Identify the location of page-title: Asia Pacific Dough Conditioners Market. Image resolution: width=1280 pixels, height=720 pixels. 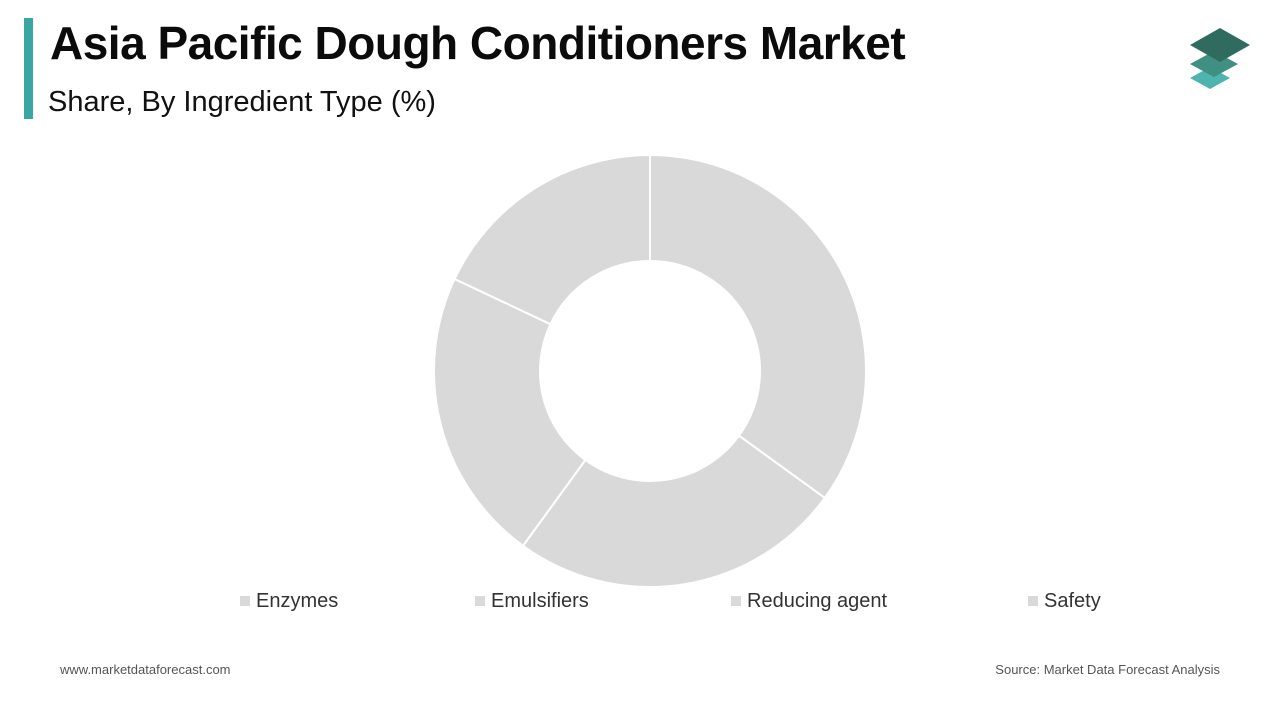
(478, 43).